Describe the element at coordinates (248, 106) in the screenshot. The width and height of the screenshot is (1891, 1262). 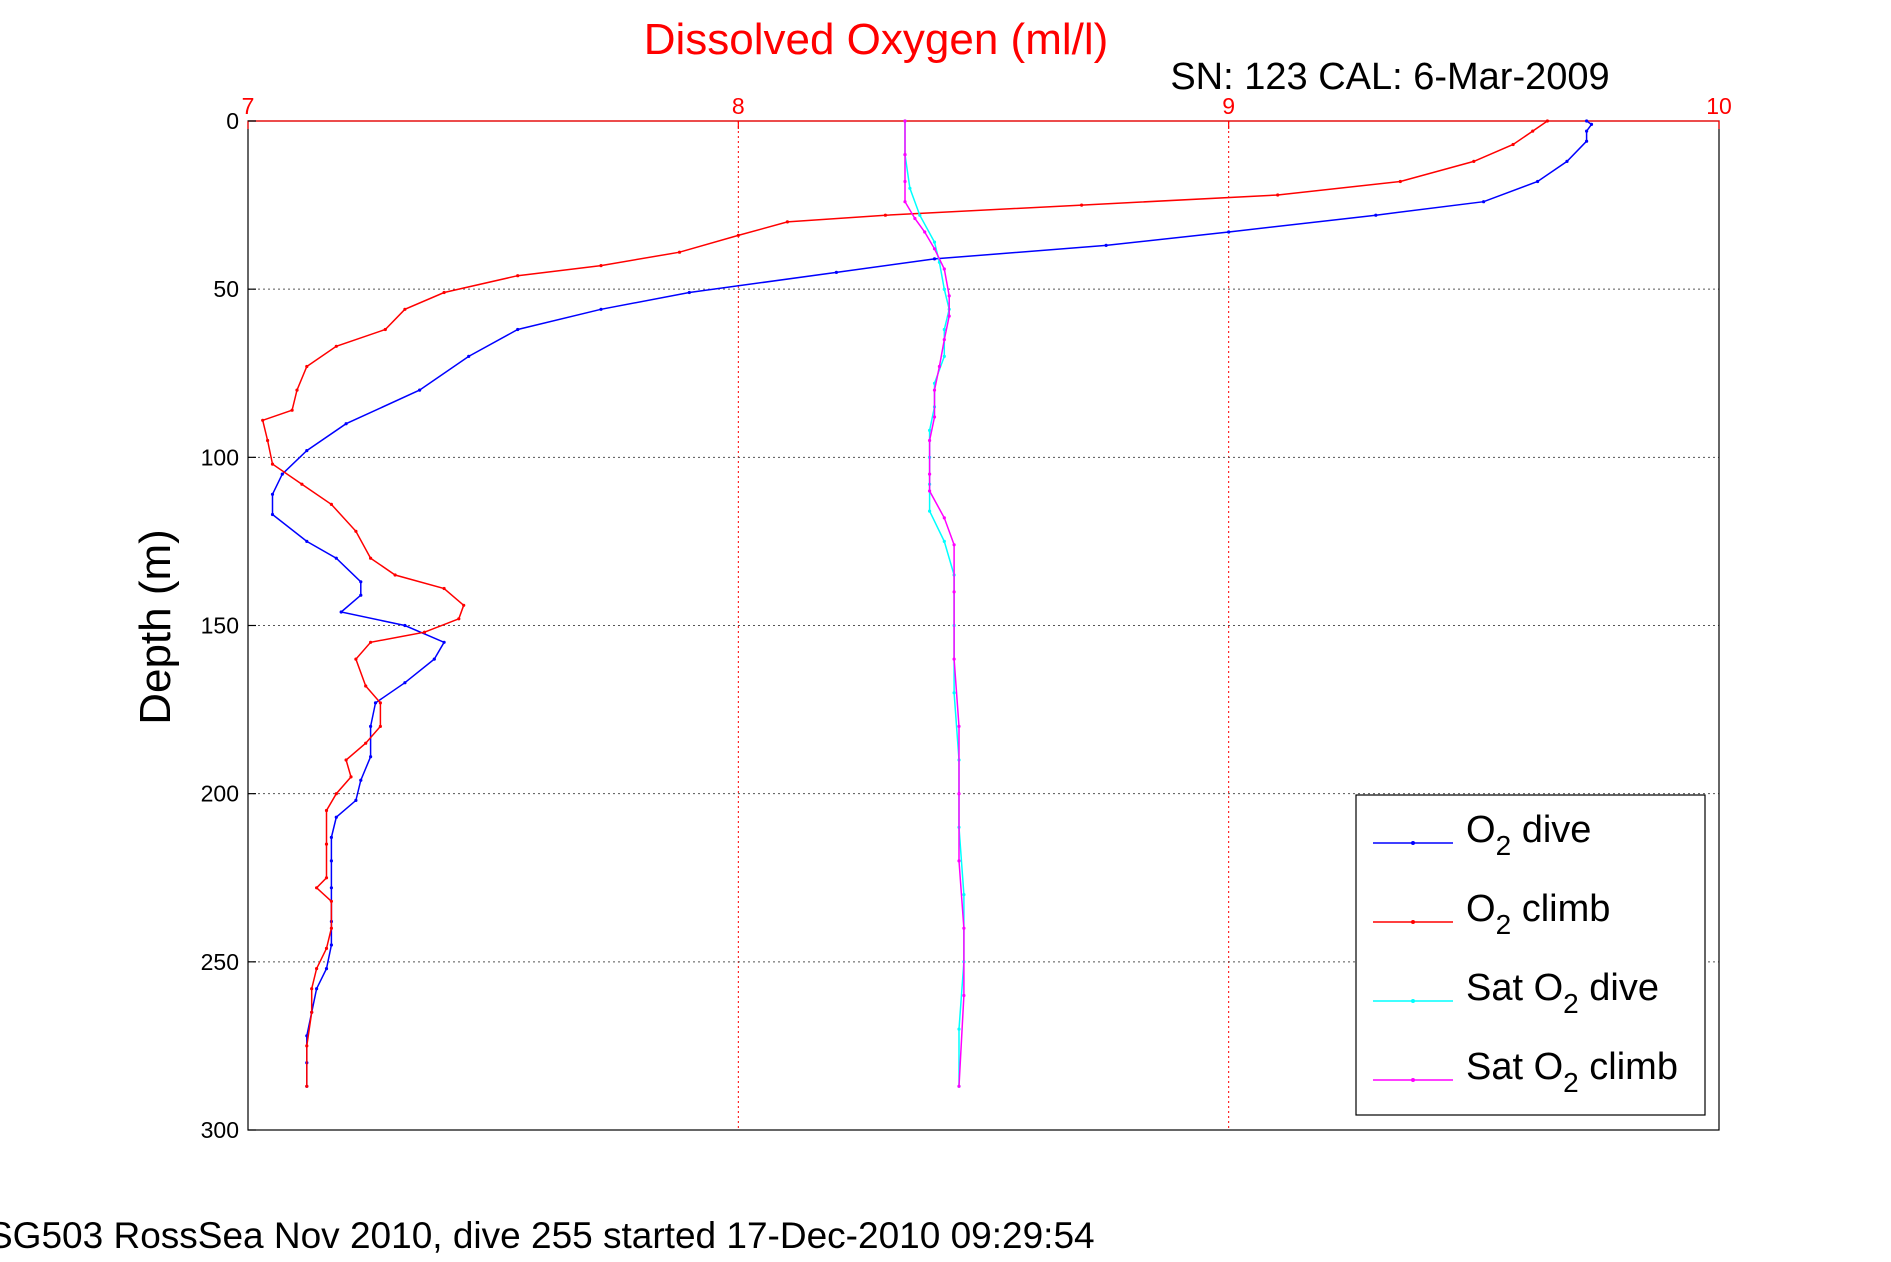
I see `x-tick-label: 7` at that location.